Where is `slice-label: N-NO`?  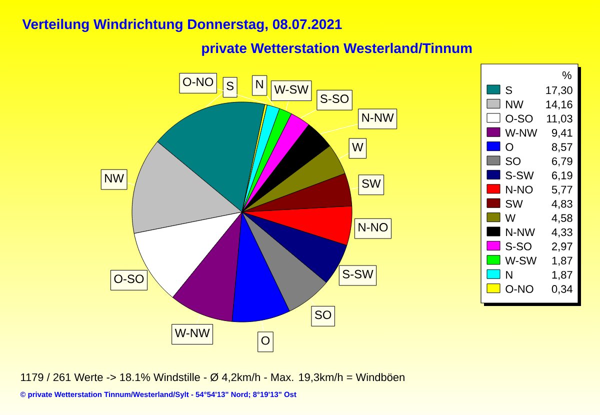
slice-label: N-NO is located at coordinates (373, 227).